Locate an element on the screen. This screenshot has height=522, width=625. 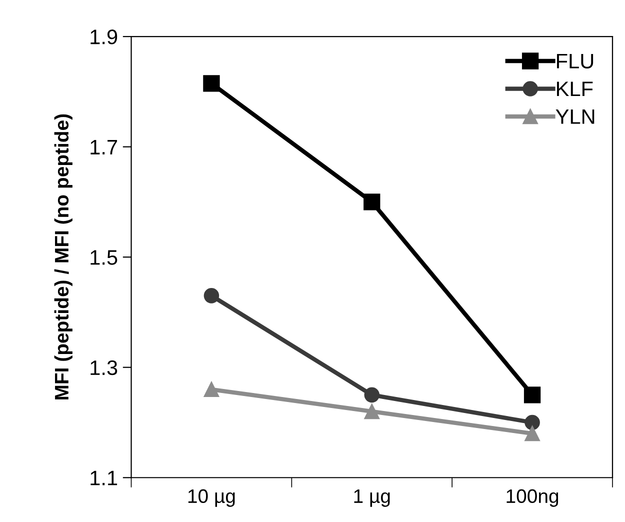
x-tick-label: 10 µg is located at coordinates (211, 498).